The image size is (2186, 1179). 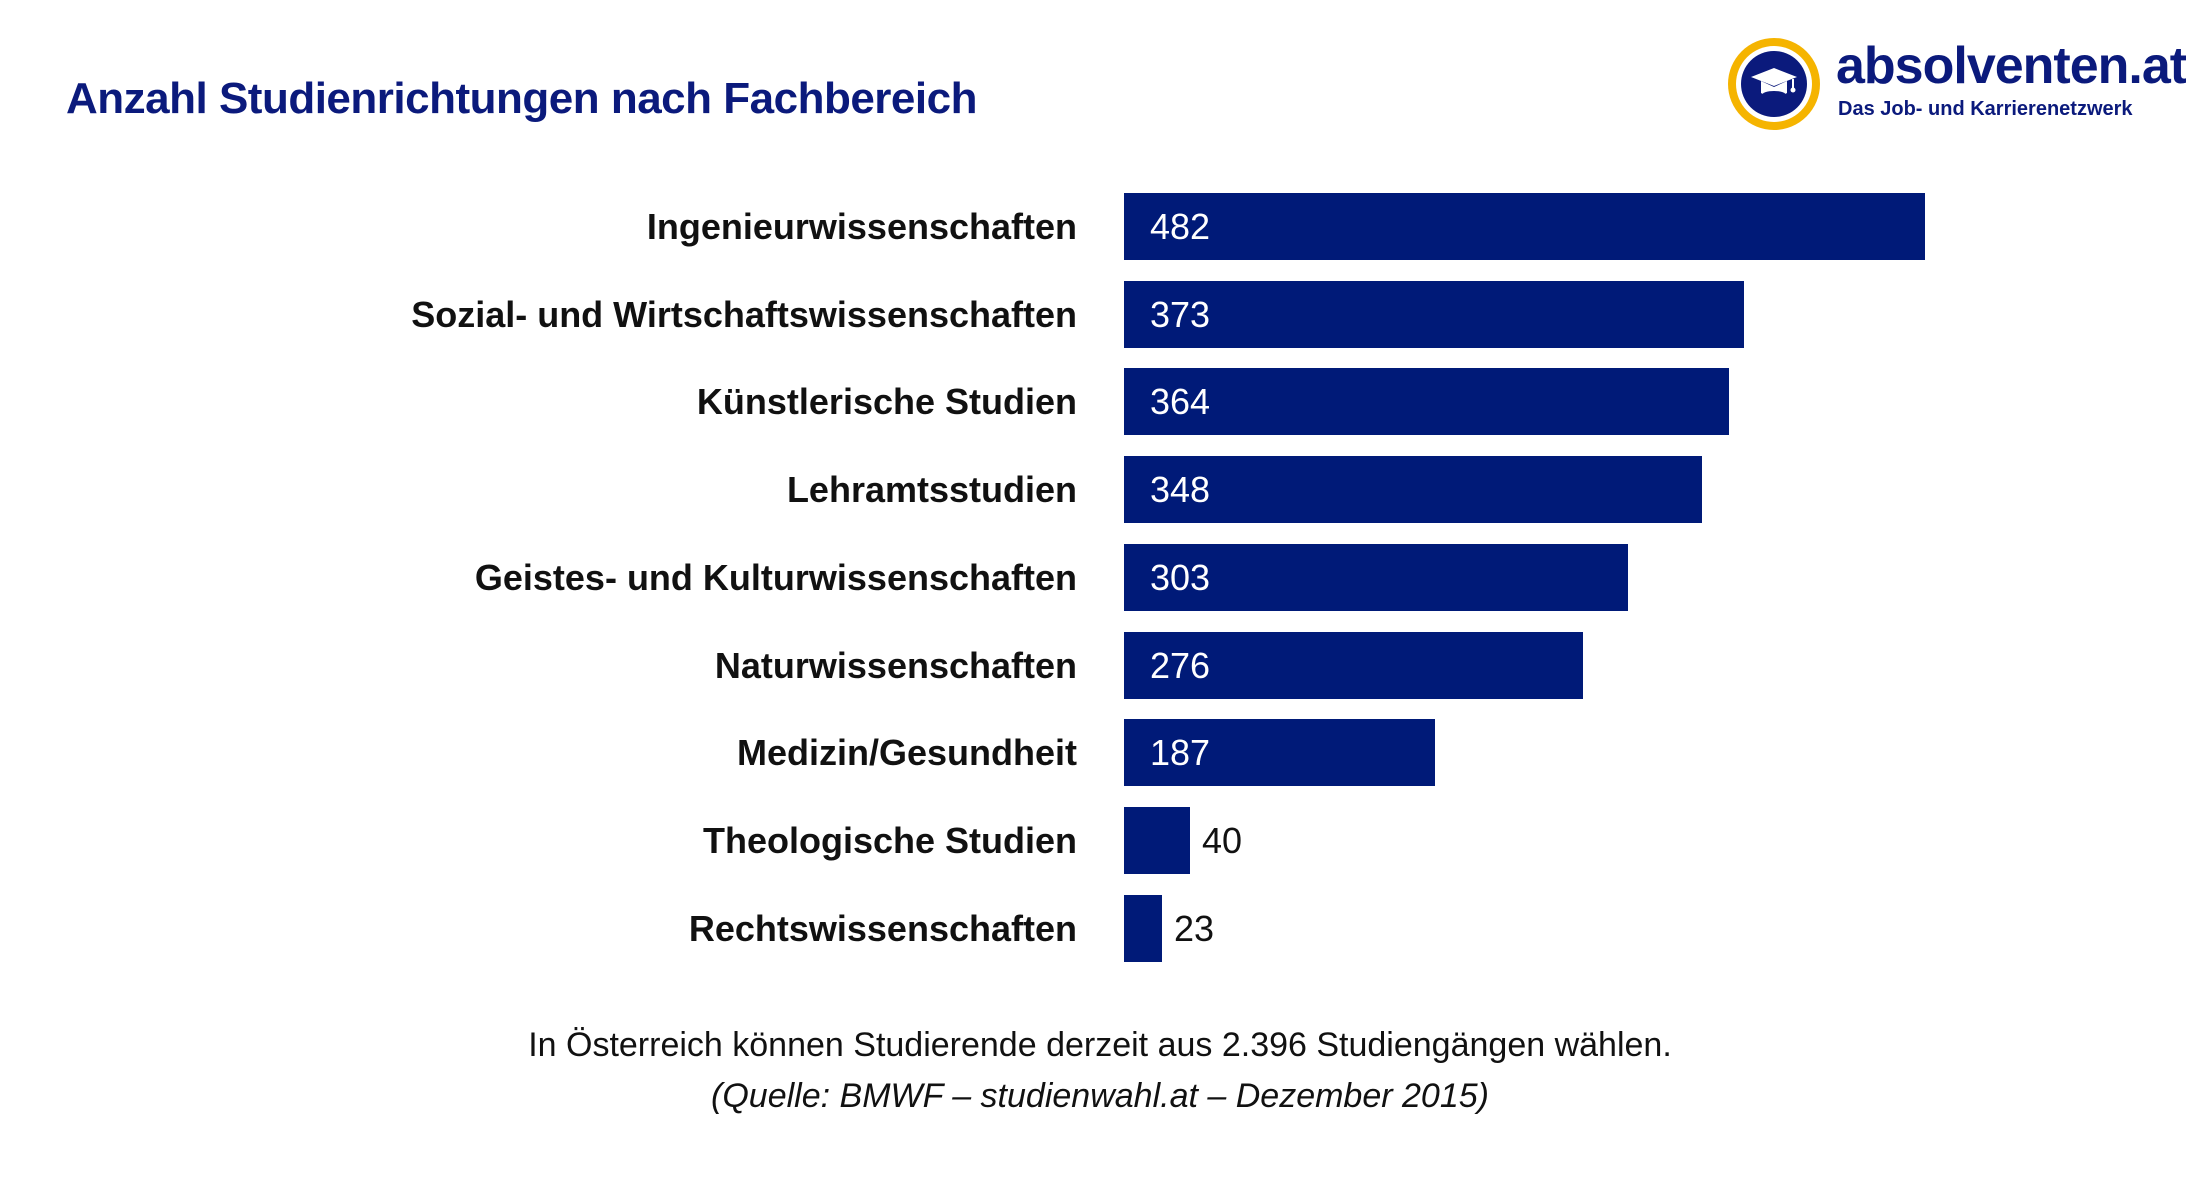 I want to click on logo-brand-text: absolventen.at, so click(x=2011, y=66).